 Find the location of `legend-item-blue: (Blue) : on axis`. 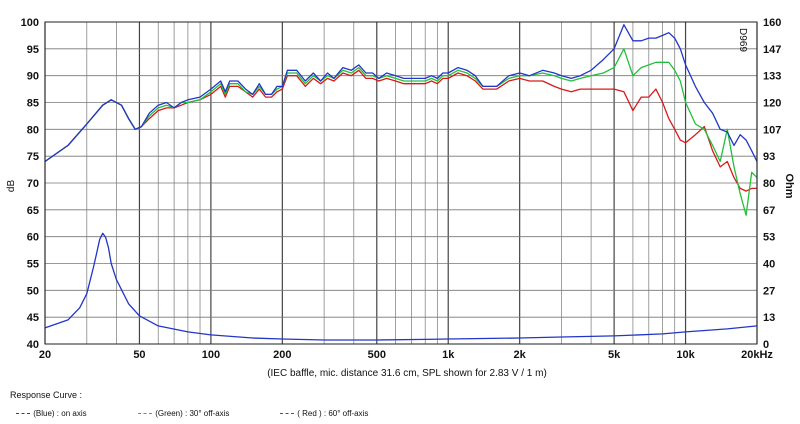

legend-item-blue: (Blue) : on axis is located at coordinates (51, 413).